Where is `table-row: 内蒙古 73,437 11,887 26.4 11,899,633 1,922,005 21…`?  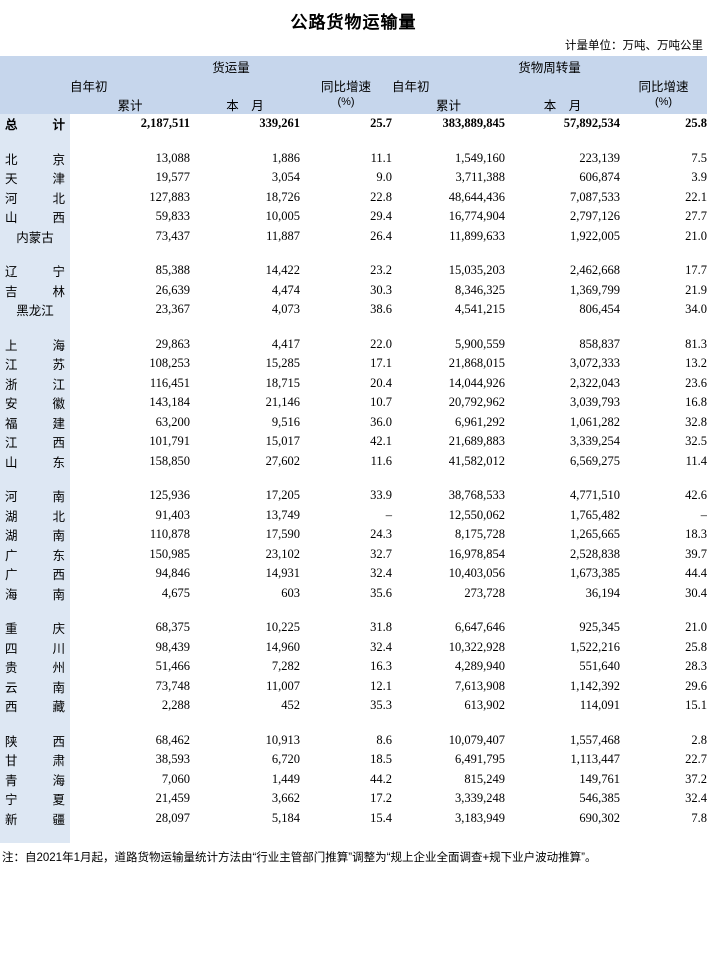 table-row: 内蒙古 73,437 11,887 26.4 11,899,633 1,922,005 21… is located at coordinates (353, 236).